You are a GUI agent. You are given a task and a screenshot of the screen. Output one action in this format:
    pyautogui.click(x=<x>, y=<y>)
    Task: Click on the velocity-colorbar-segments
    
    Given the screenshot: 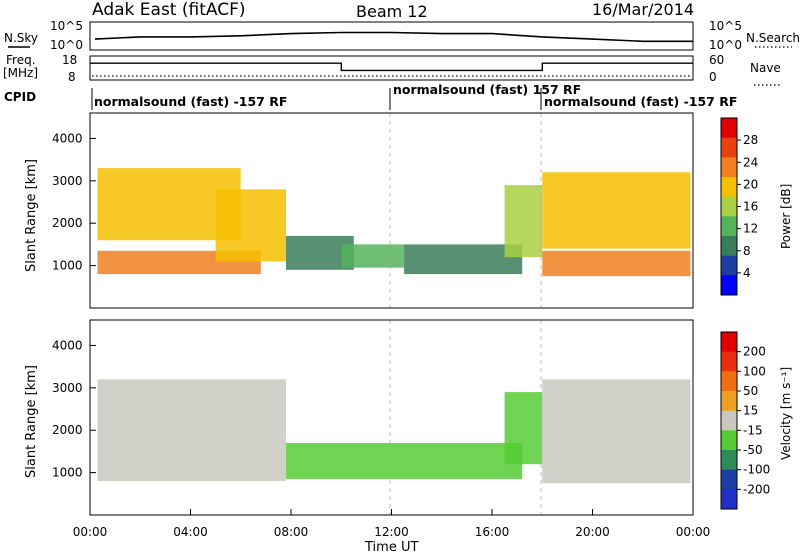 What is the action you would take?
    pyautogui.click(x=729, y=421)
    